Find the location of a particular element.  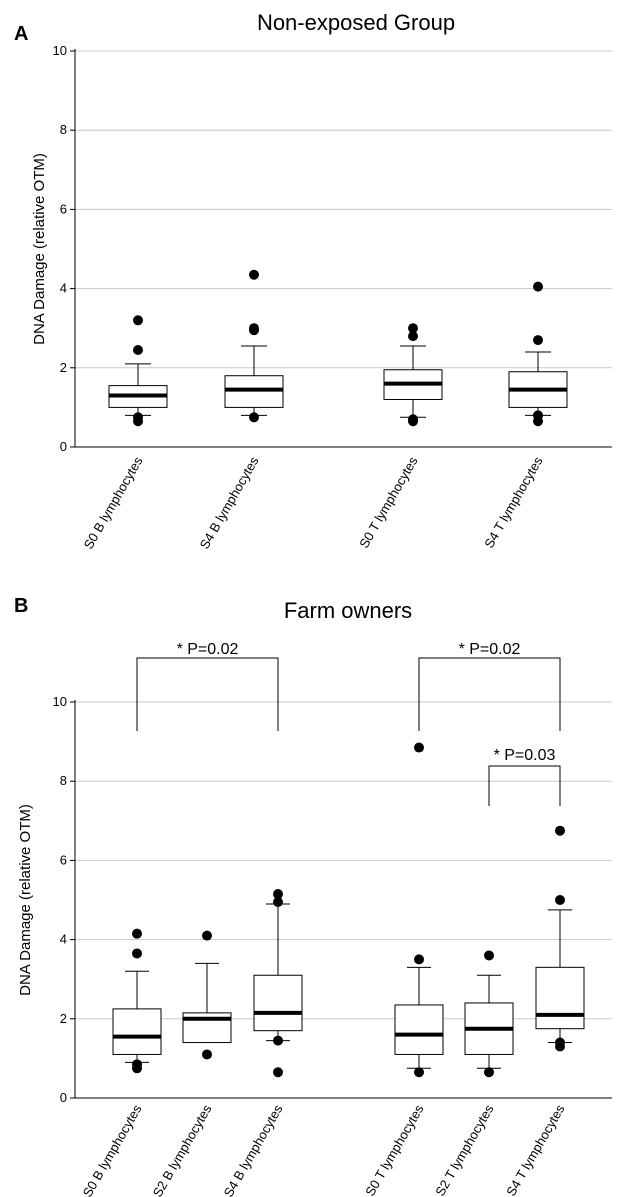

panel-a-category-label: S0 B lymphocytes is located at coordinates (113, 503).